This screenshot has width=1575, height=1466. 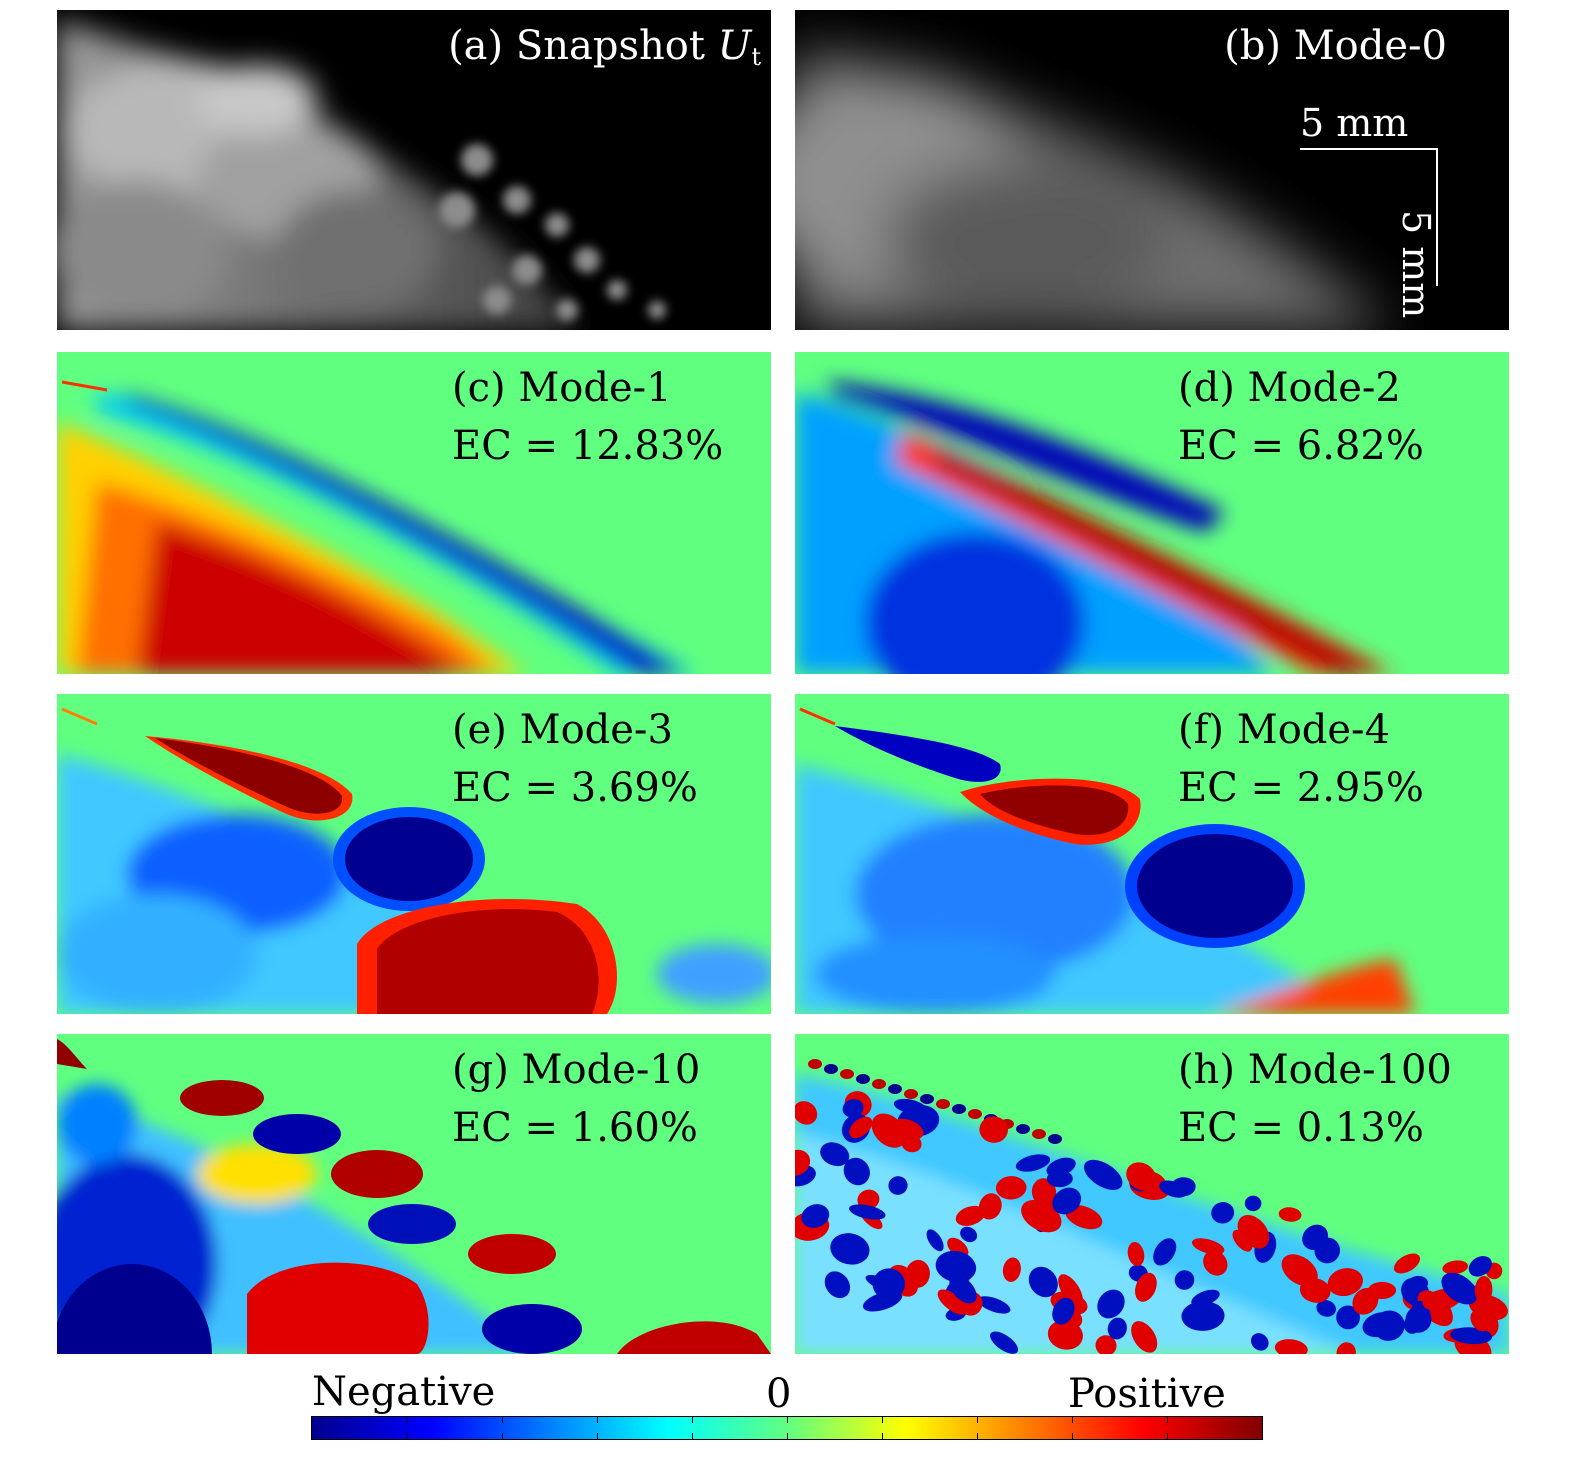 I want to click on scale-bar-horizontal-label: 5 mm, so click(x=1354, y=123).